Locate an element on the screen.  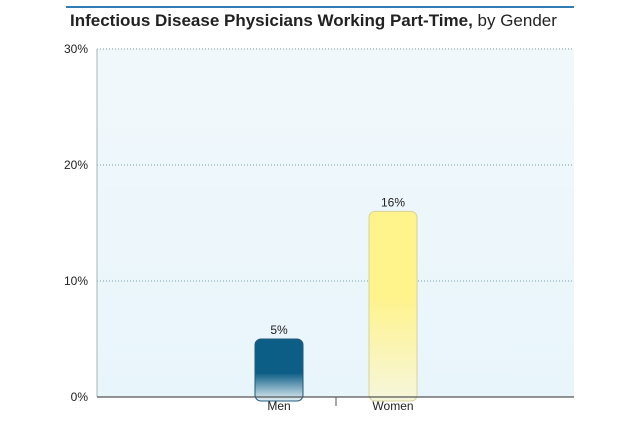
chart-subtitle: by Gender is located at coordinates (517, 20).